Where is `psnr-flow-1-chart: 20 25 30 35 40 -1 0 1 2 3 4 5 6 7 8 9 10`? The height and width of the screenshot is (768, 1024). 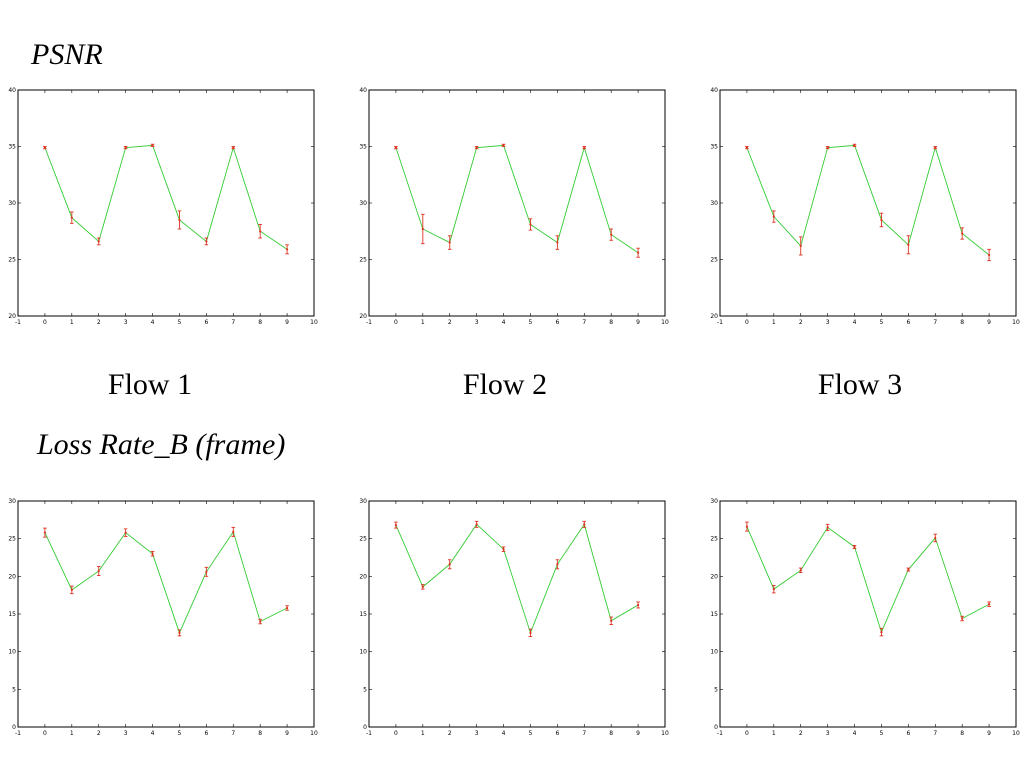 psnr-flow-1-chart: 20 25 30 35 40 -1 0 1 2 3 4 5 6 7 8 9 10 is located at coordinates (163, 206).